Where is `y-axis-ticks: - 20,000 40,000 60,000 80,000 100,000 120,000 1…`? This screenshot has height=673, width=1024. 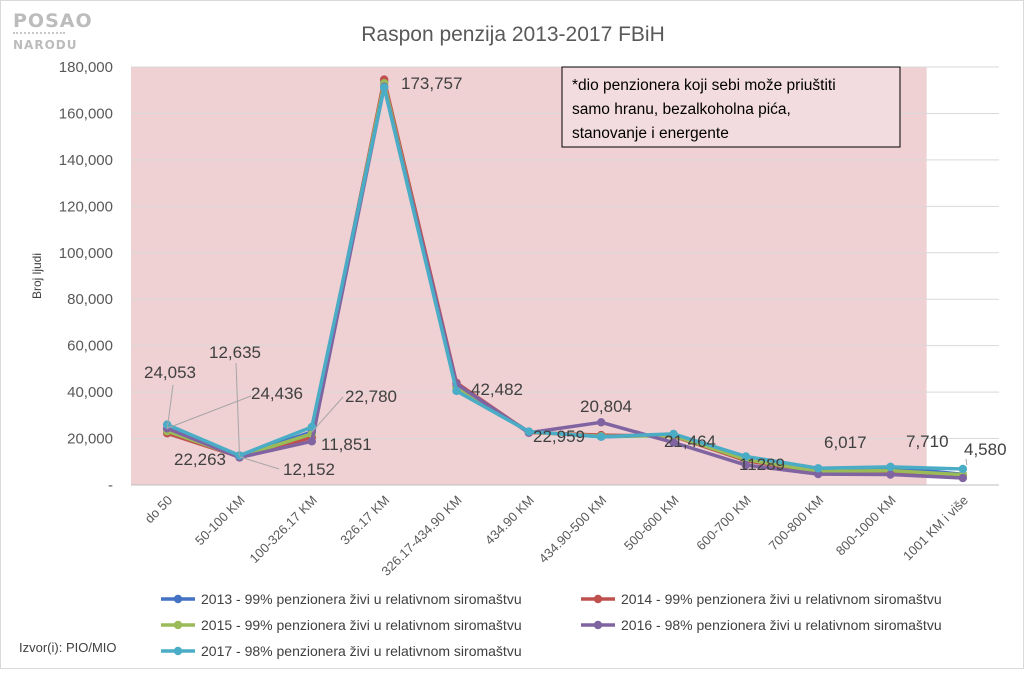
y-axis-ticks: - 20,000 40,000 60,000 80,000 100,000 120,000 1… is located at coordinates (86, 276).